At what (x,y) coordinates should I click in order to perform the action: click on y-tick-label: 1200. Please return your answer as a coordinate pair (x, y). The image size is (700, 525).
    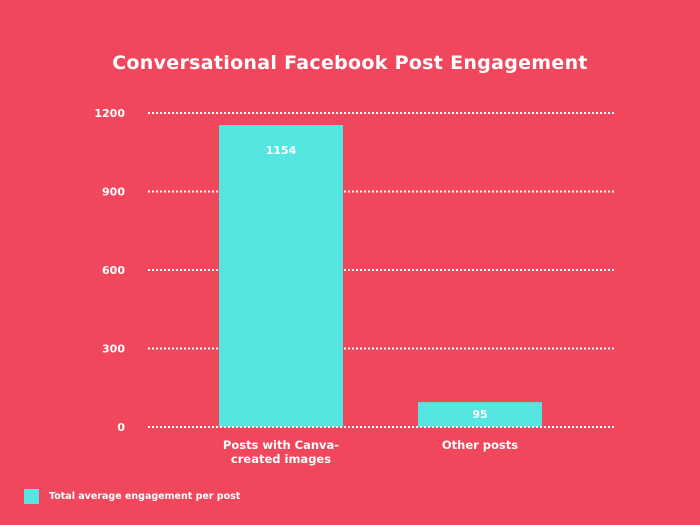
    Looking at the image, I should click on (109, 113).